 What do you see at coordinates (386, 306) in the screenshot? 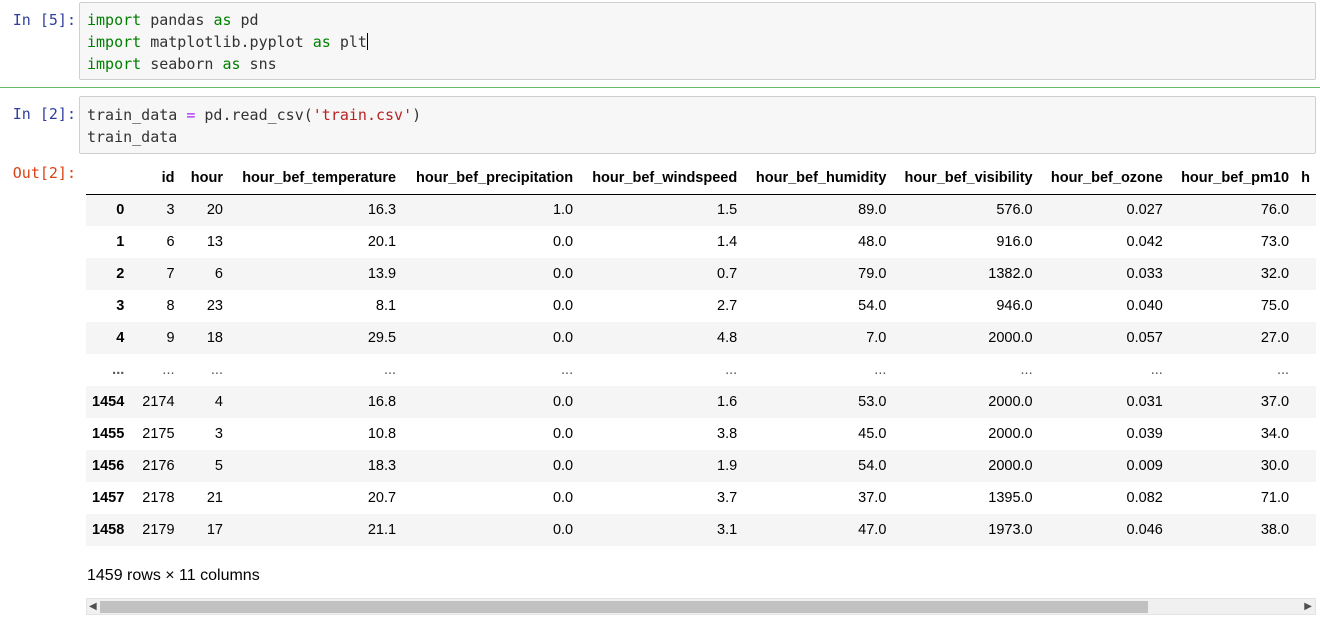
I see `table-cell: 8.1` at bounding box center [386, 306].